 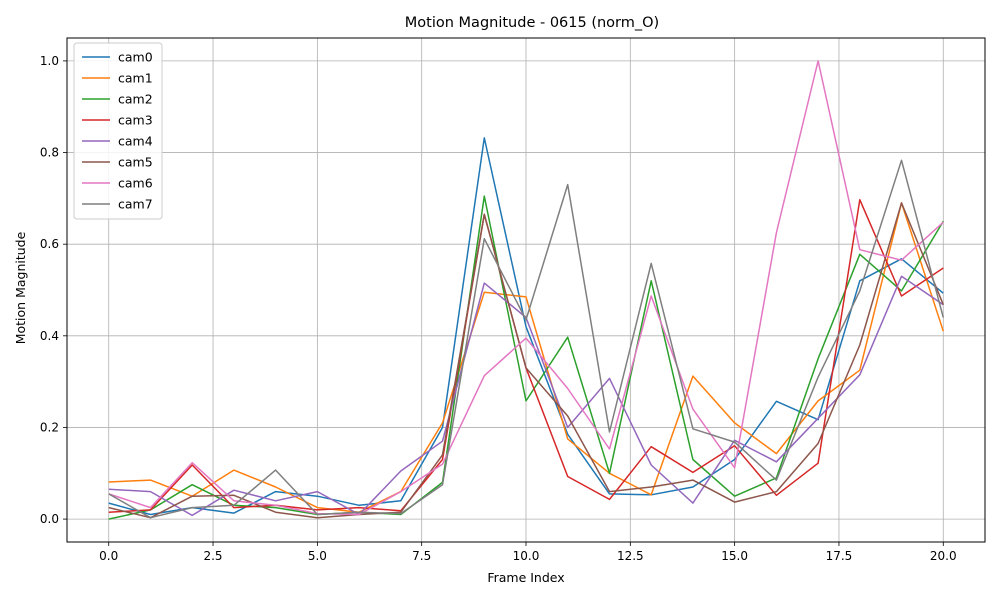 What do you see at coordinates (135, 141) in the screenshot?
I see `legend-label-cam4: cam4` at bounding box center [135, 141].